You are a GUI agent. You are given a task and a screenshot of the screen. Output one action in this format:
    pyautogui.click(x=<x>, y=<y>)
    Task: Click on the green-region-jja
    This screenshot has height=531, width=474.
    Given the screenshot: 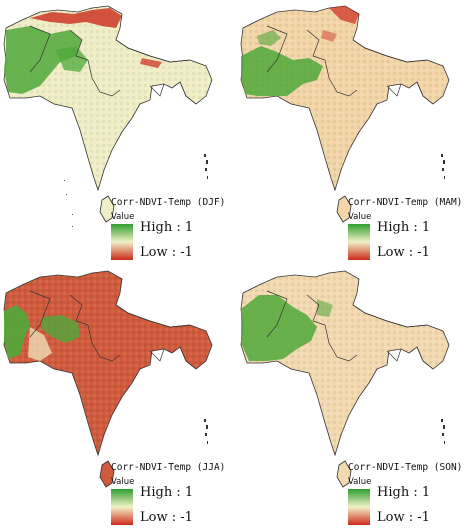 What is the action you would take?
    pyautogui.click(x=42, y=332)
    